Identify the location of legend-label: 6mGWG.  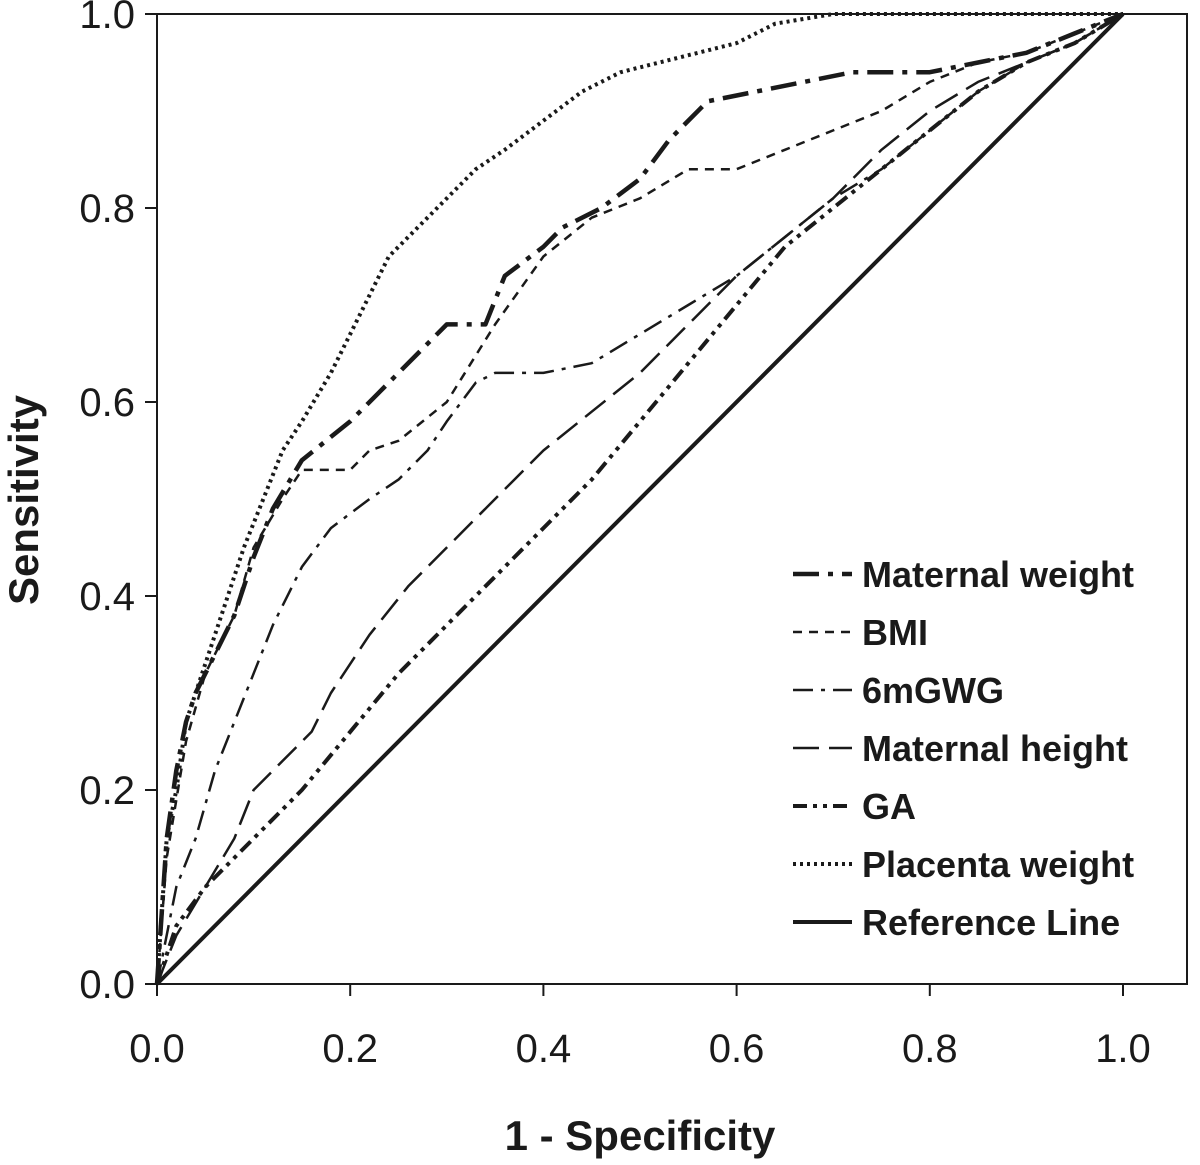
(933, 690).